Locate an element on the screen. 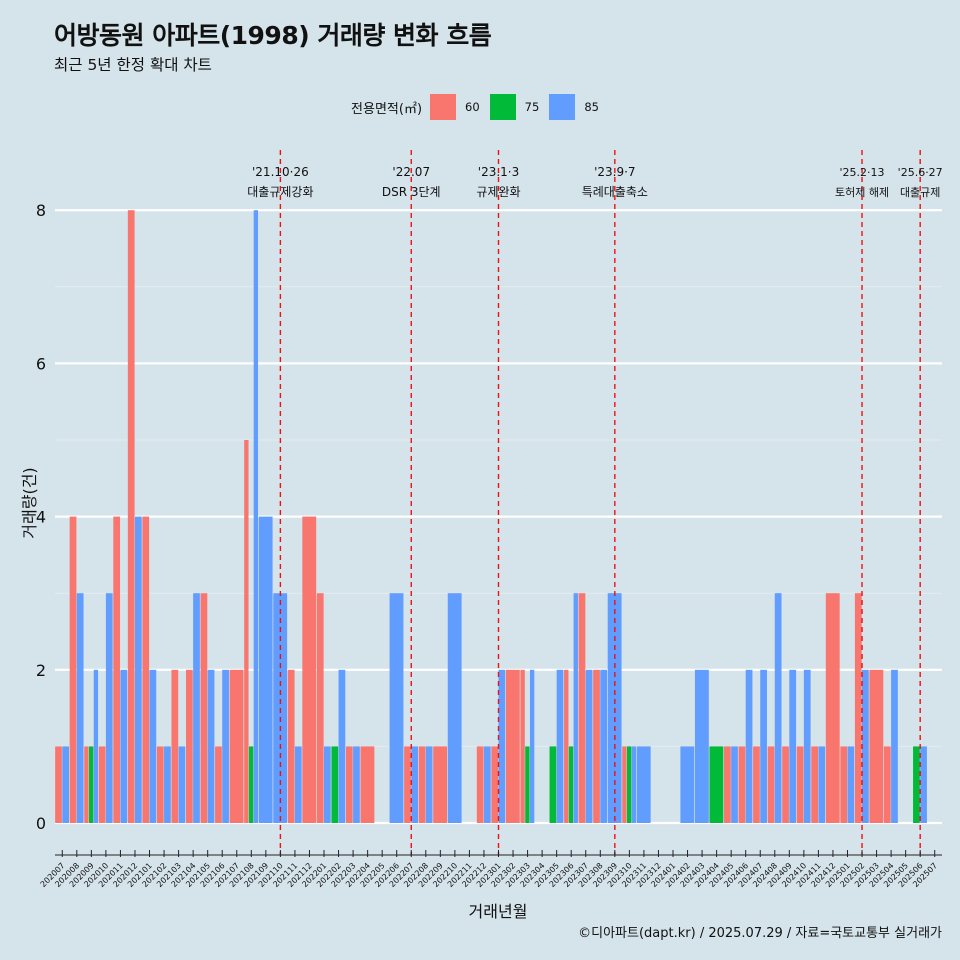 The width and height of the screenshot is (960, 960). event-date: '21.10·26 is located at coordinates (280, 172).